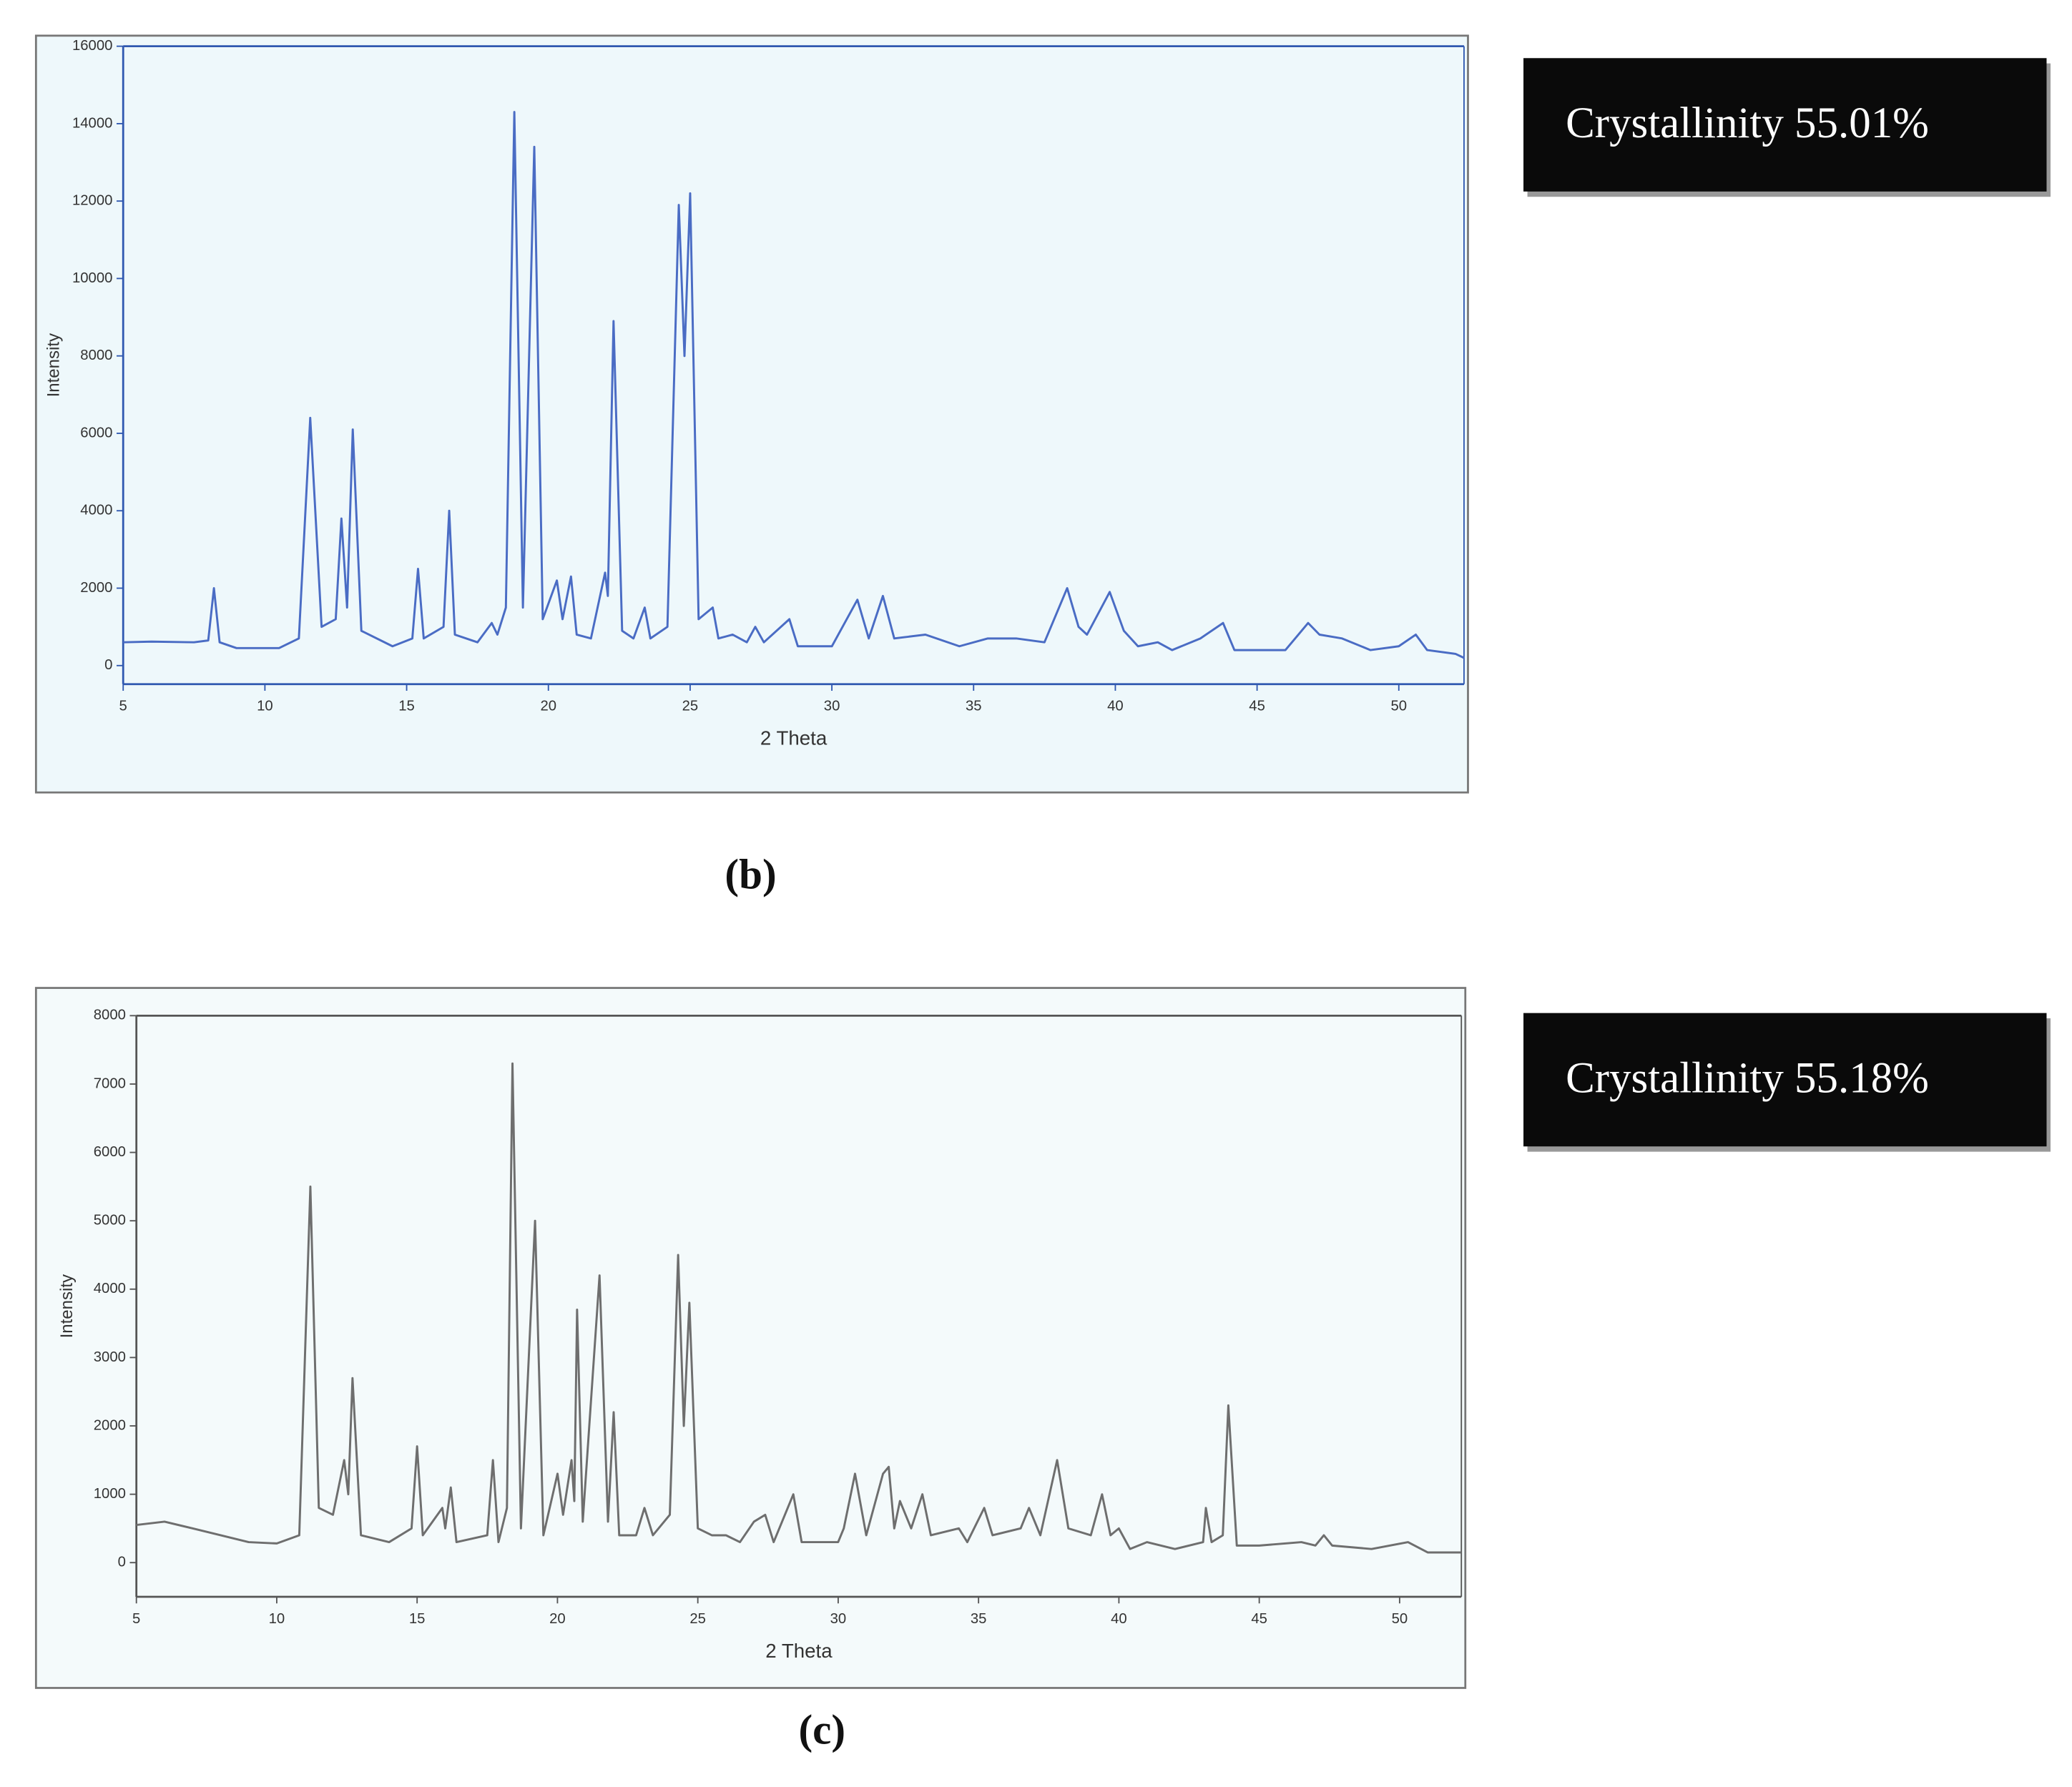 The width and height of the screenshot is (2072, 1787). What do you see at coordinates (751, 873) in the screenshot?
I see `panel-label: (b)` at bounding box center [751, 873].